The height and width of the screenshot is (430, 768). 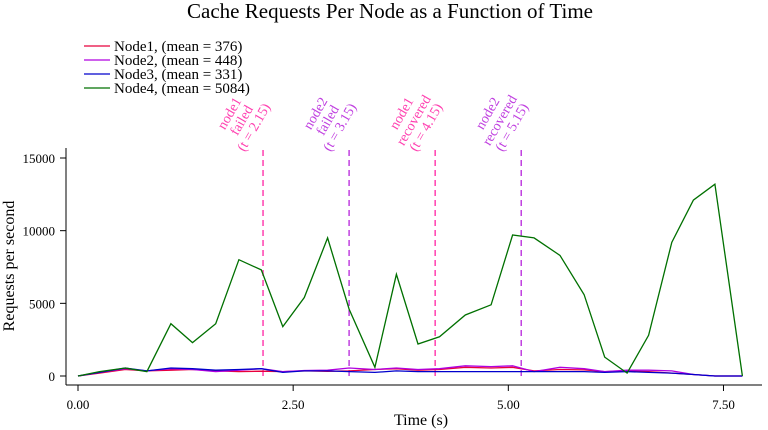 What do you see at coordinates (178, 75) in the screenshot?
I see `legend-entry: Node3, (mean = 331)` at bounding box center [178, 75].